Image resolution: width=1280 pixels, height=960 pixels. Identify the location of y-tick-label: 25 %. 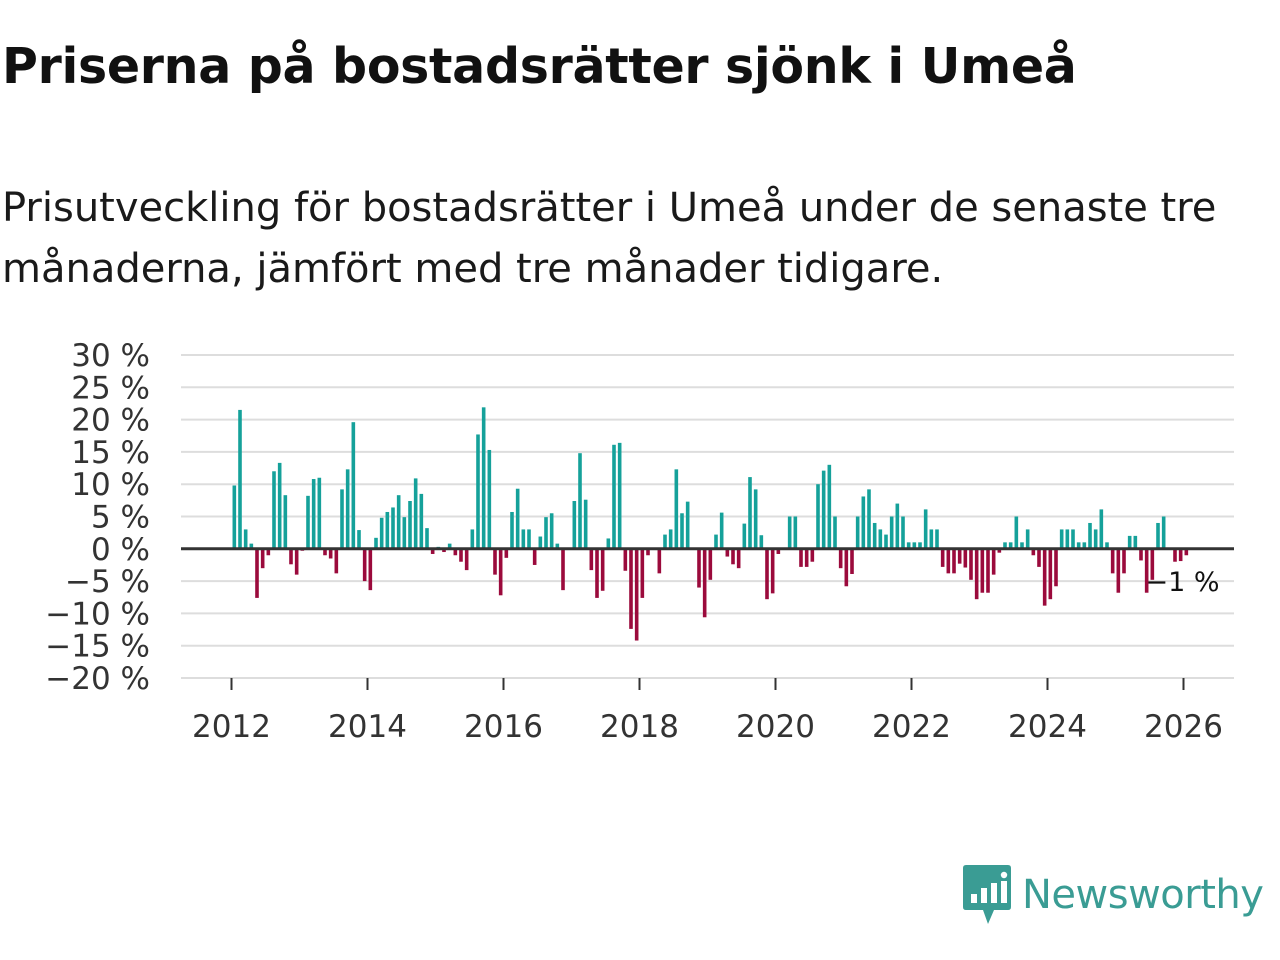
(110, 388).